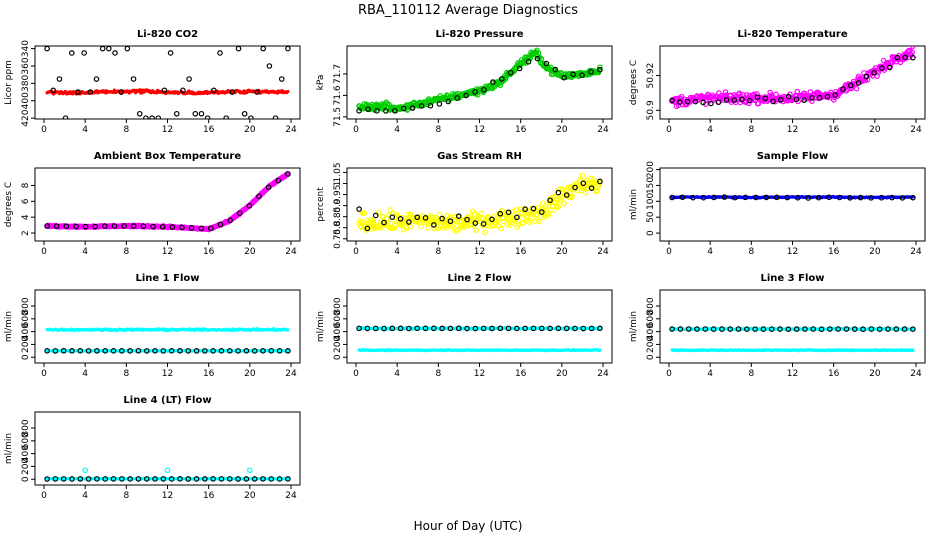 The image size is (936, 540). I want to click on y-tick-label: 50.9, so click(651, 110).